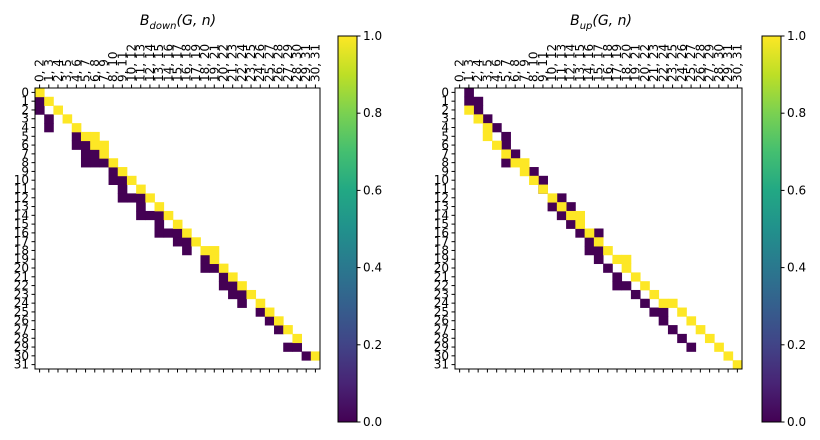 The width and height of the screenshot is (820, 440). I want to click on colorbar-tick-label: 0.0, so click(372, 422).